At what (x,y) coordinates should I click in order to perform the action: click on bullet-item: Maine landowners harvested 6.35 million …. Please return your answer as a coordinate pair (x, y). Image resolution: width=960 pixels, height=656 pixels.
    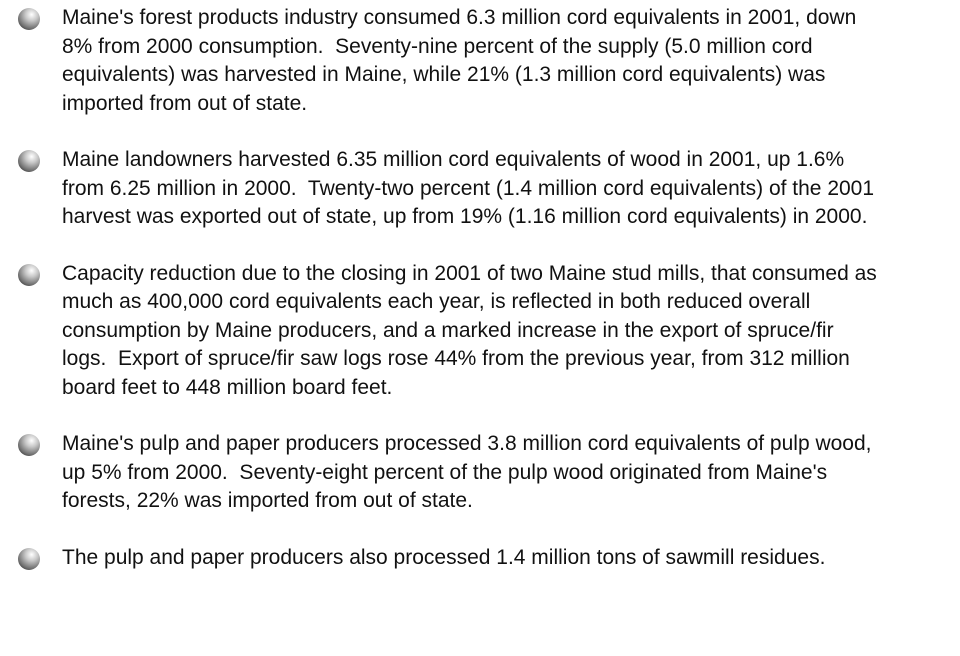
    Looking at the image, I should click on (441, 189).